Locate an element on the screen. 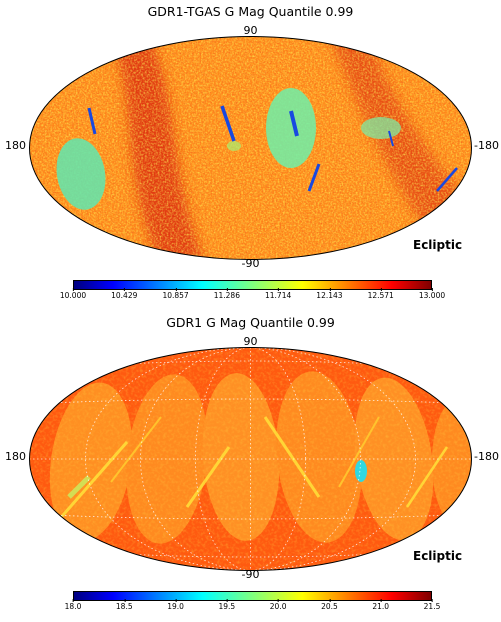 The image size is (501, 622). colorbar-tick: 10.429 is located at coordinates (124, 294).